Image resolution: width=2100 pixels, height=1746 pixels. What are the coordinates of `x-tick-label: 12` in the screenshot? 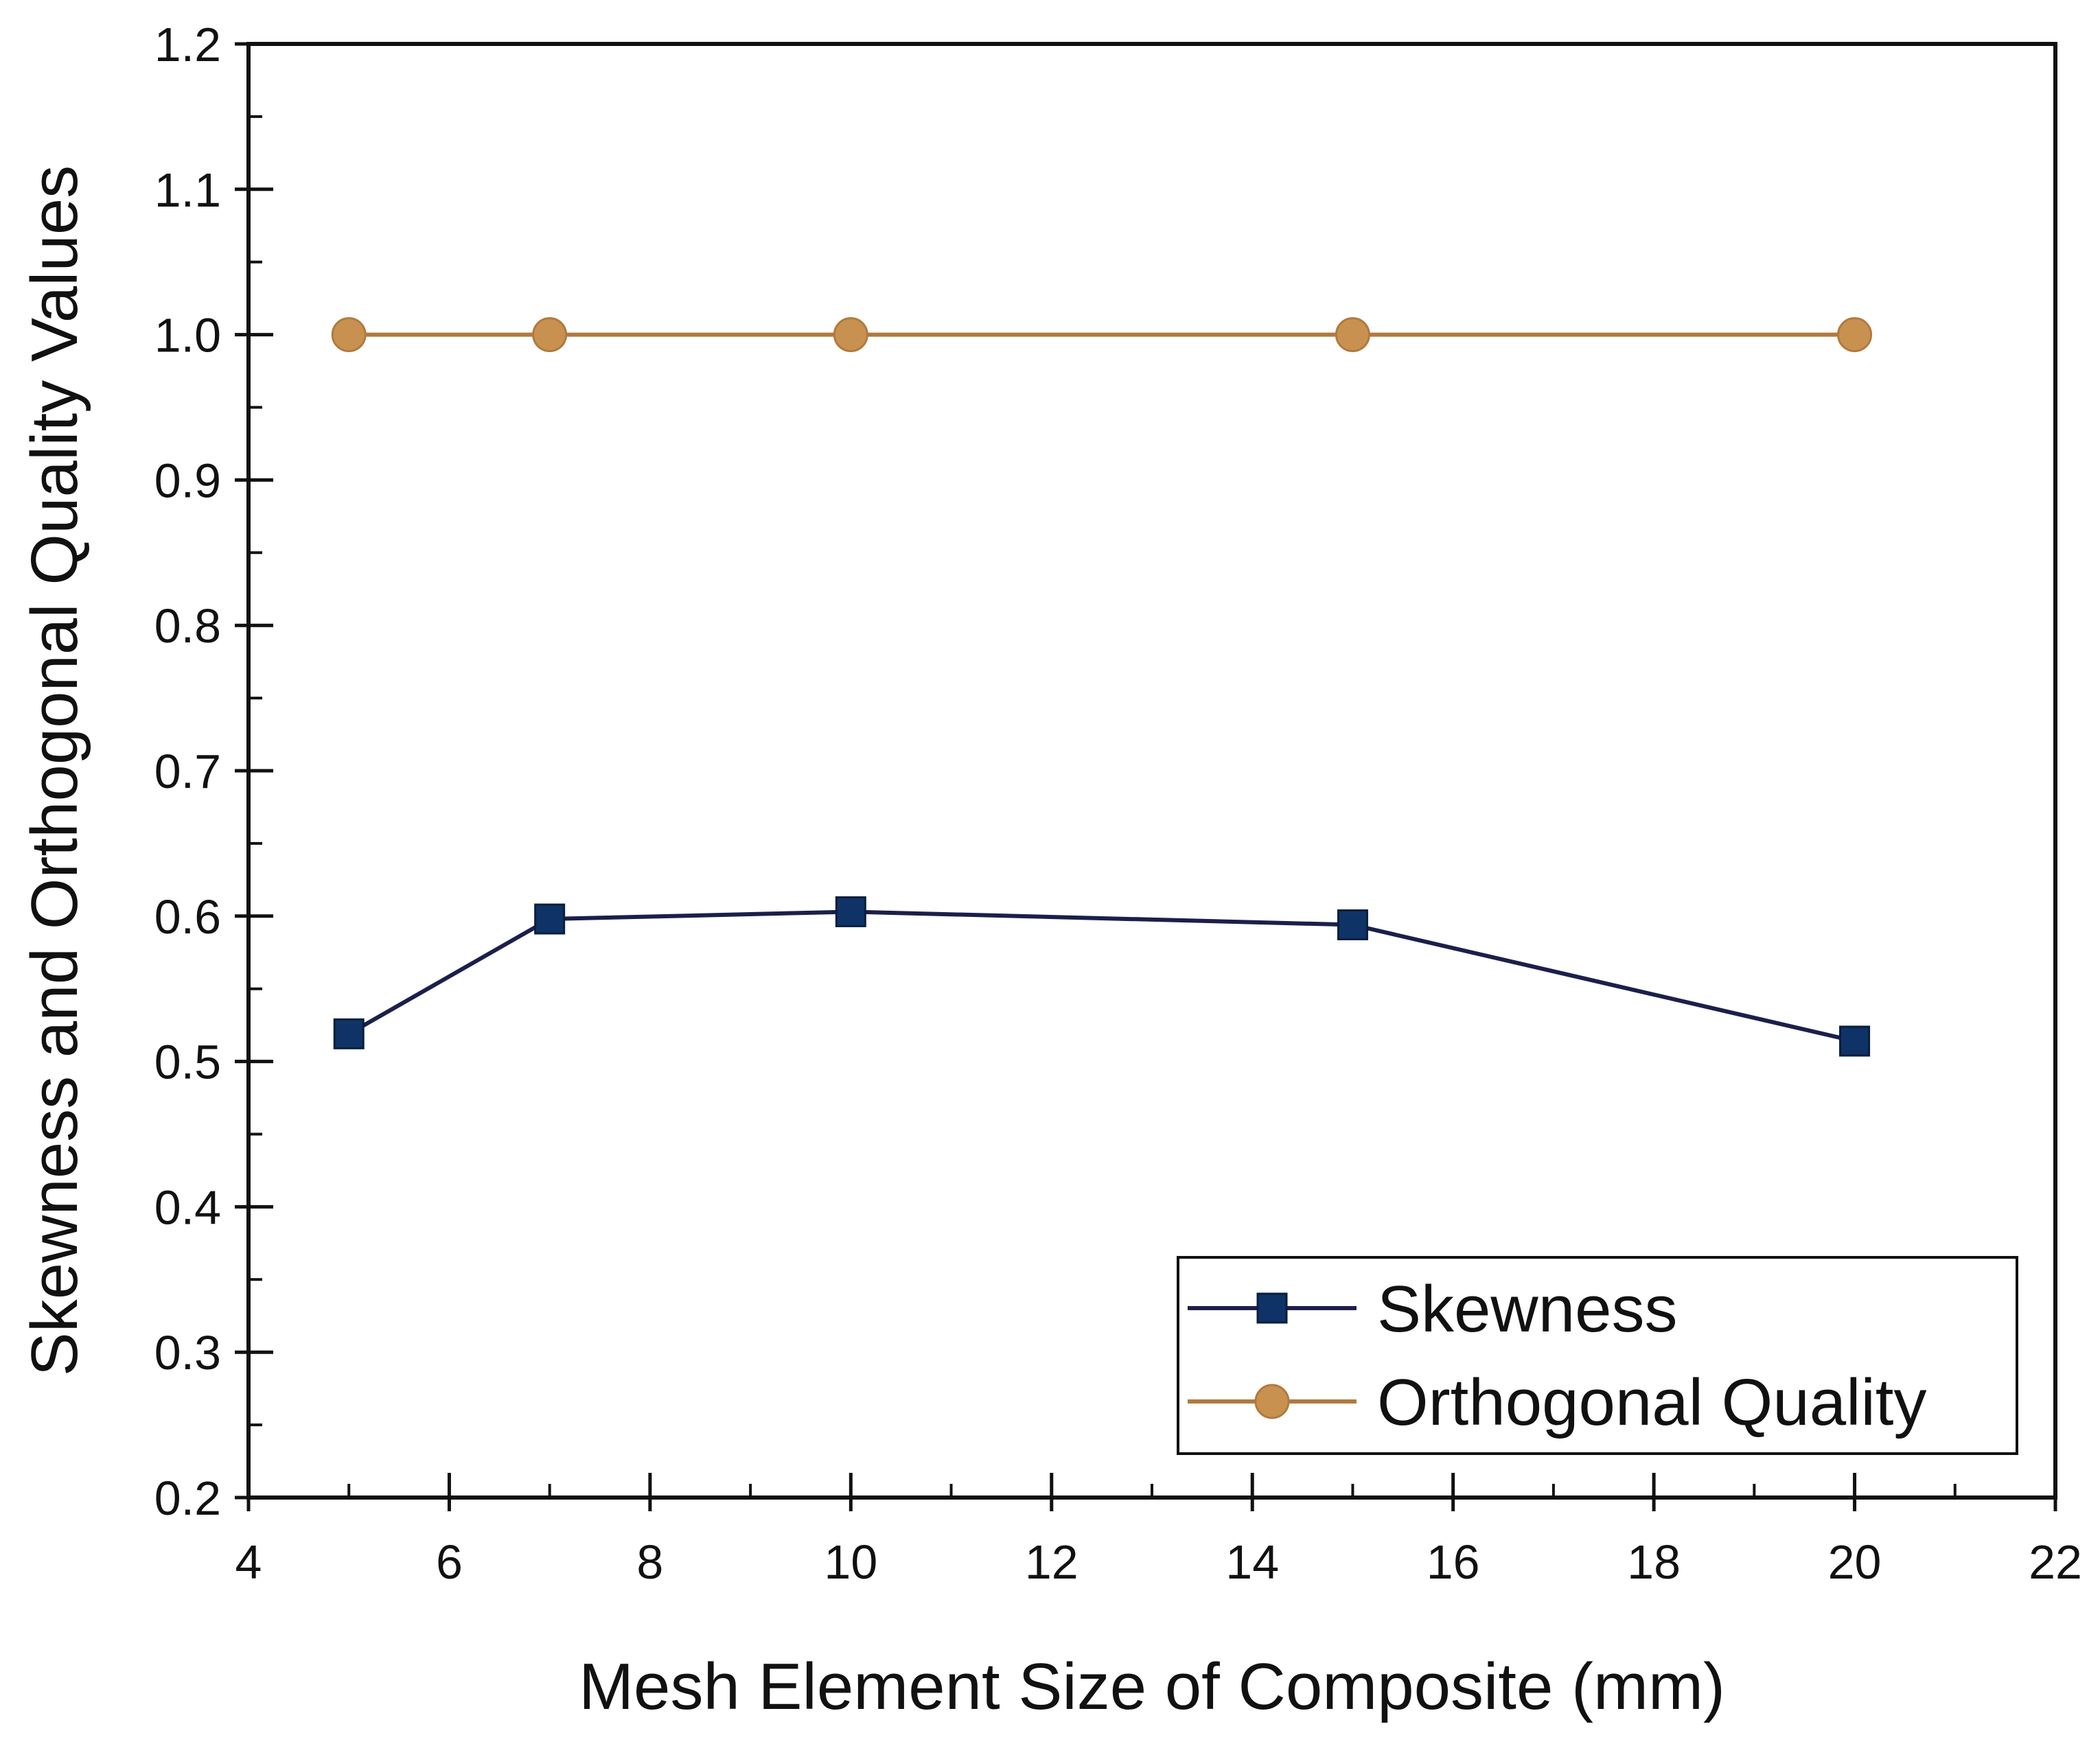 It's located at (1052, 1562).